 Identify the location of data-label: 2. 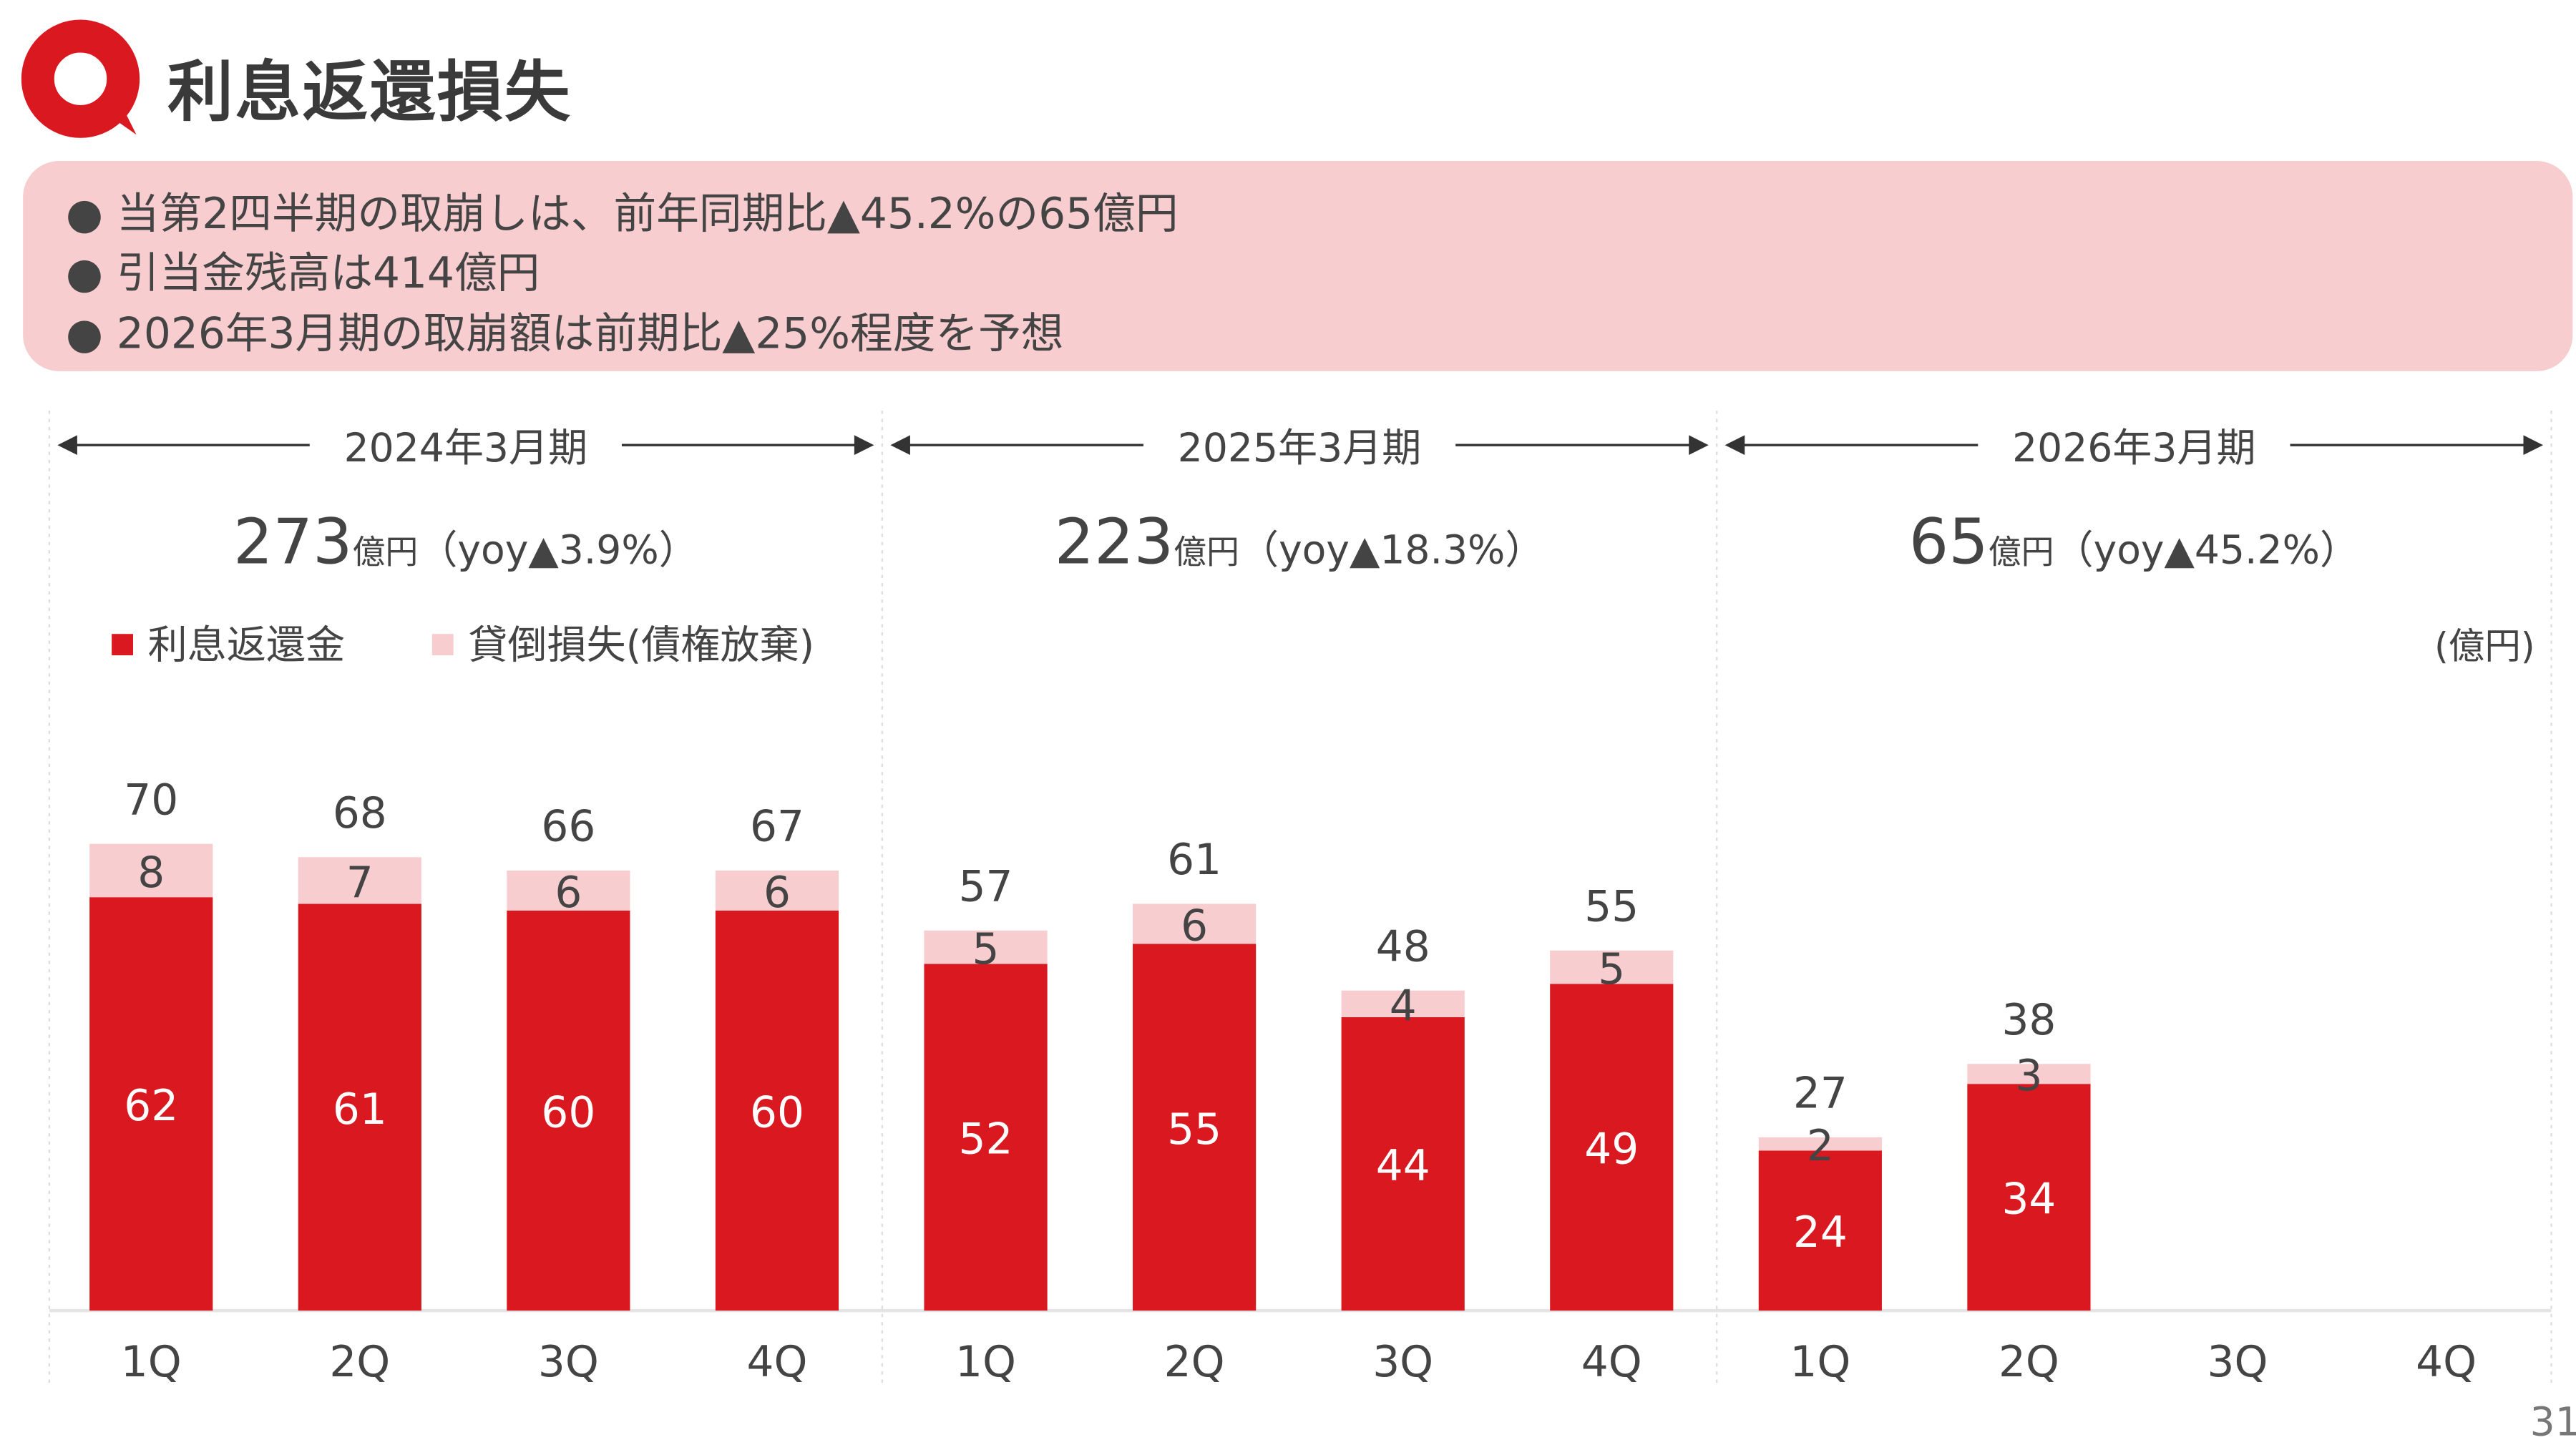
(1820, 1146).